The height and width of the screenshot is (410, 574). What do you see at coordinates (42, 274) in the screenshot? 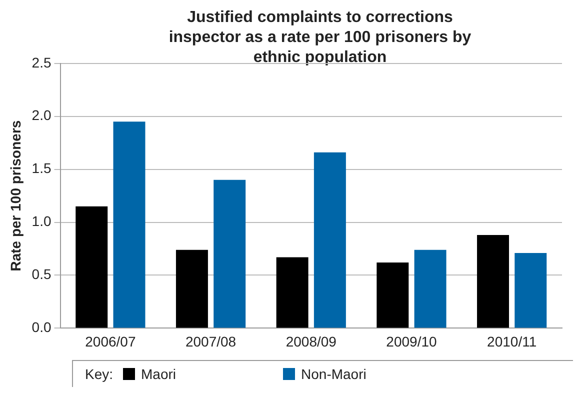
I see `y-tick-label: 0.5` at bounding box center [42, 274].